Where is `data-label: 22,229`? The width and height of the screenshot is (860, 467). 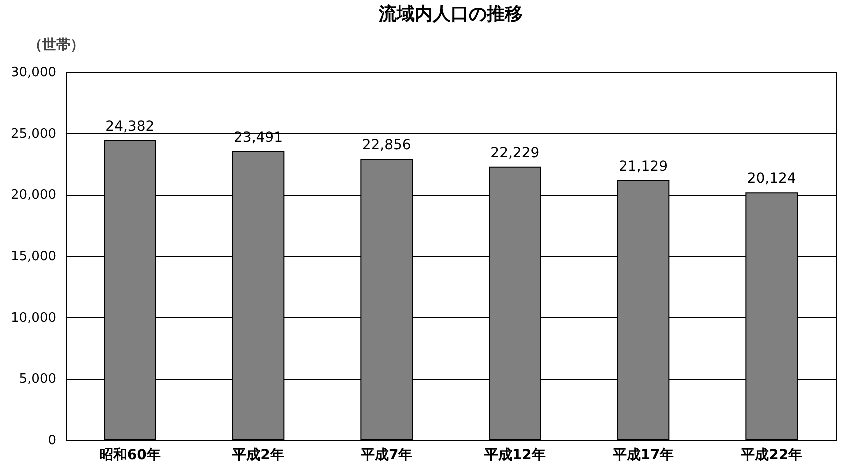
data-label: 22,229 is located at coordinates (515, 153).